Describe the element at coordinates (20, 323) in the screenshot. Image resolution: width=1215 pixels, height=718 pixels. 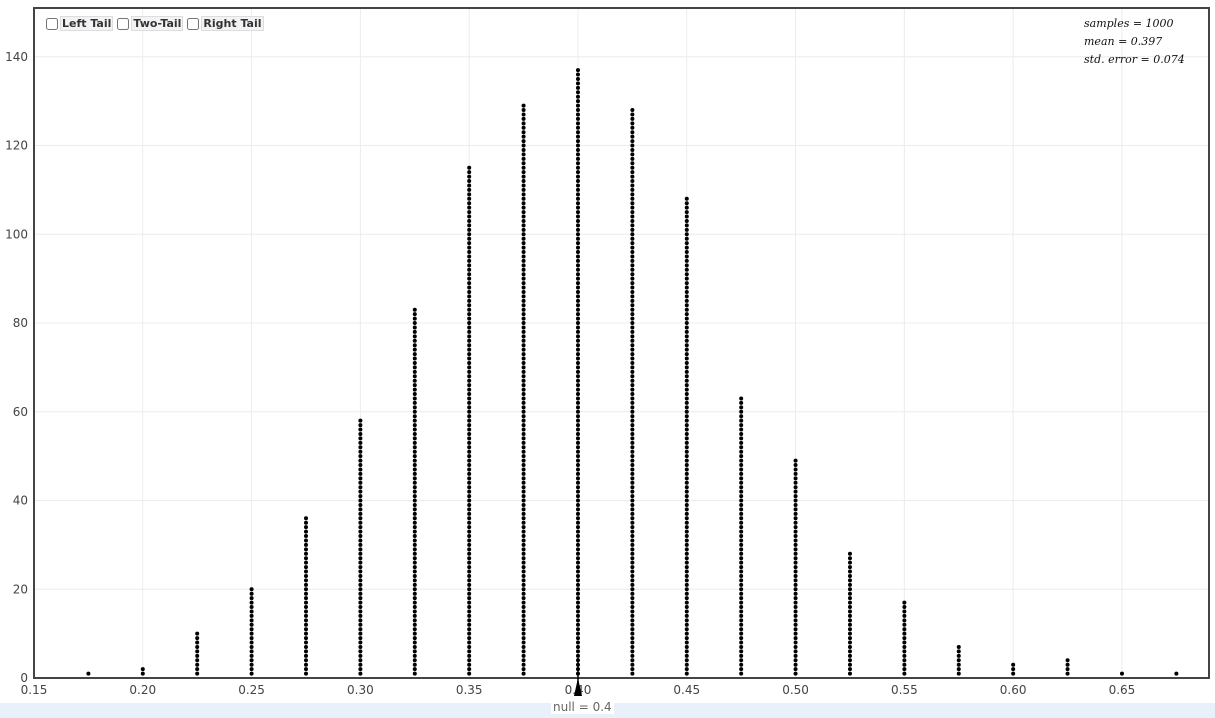
I see `y-tick-label: 80` at that location.